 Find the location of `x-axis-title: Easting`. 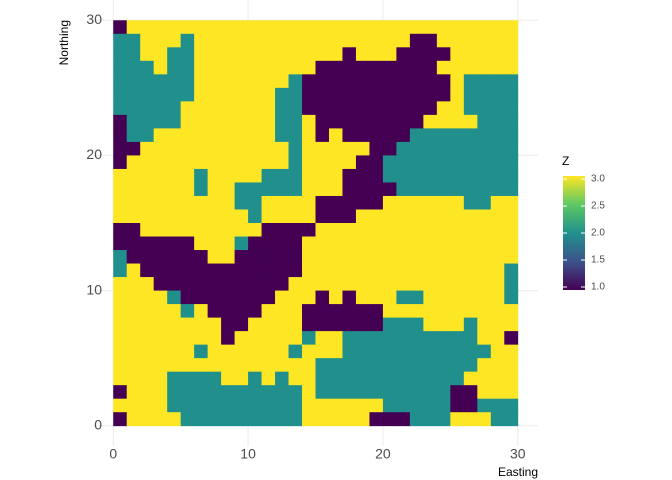

x-axis-title: Easting is located at coordinates (518, 472).